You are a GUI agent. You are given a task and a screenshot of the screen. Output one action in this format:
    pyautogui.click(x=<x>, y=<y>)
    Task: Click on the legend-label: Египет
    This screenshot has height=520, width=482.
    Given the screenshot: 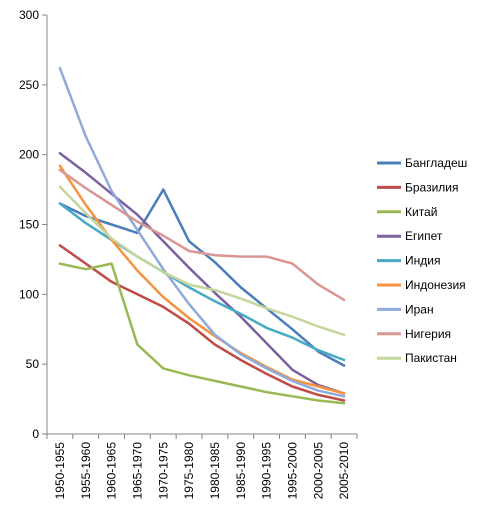 What is the action you would take?
    pyautogui.click(x=424, y=236)
    